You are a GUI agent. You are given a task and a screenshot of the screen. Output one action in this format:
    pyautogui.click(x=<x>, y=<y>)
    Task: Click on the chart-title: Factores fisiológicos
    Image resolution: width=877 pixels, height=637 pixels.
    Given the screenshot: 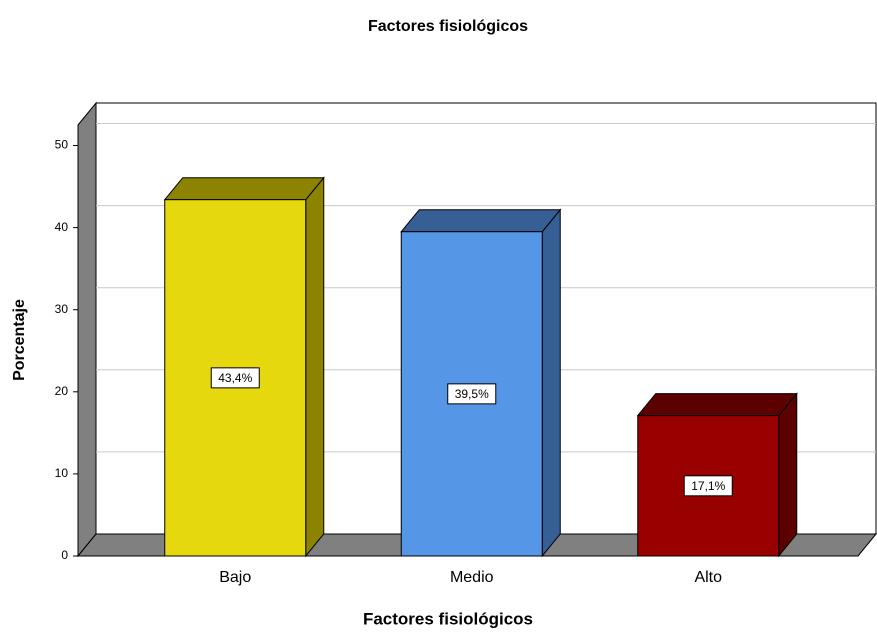 What is the action you would take?
    pyautogui.click(x=448, y=26)
    